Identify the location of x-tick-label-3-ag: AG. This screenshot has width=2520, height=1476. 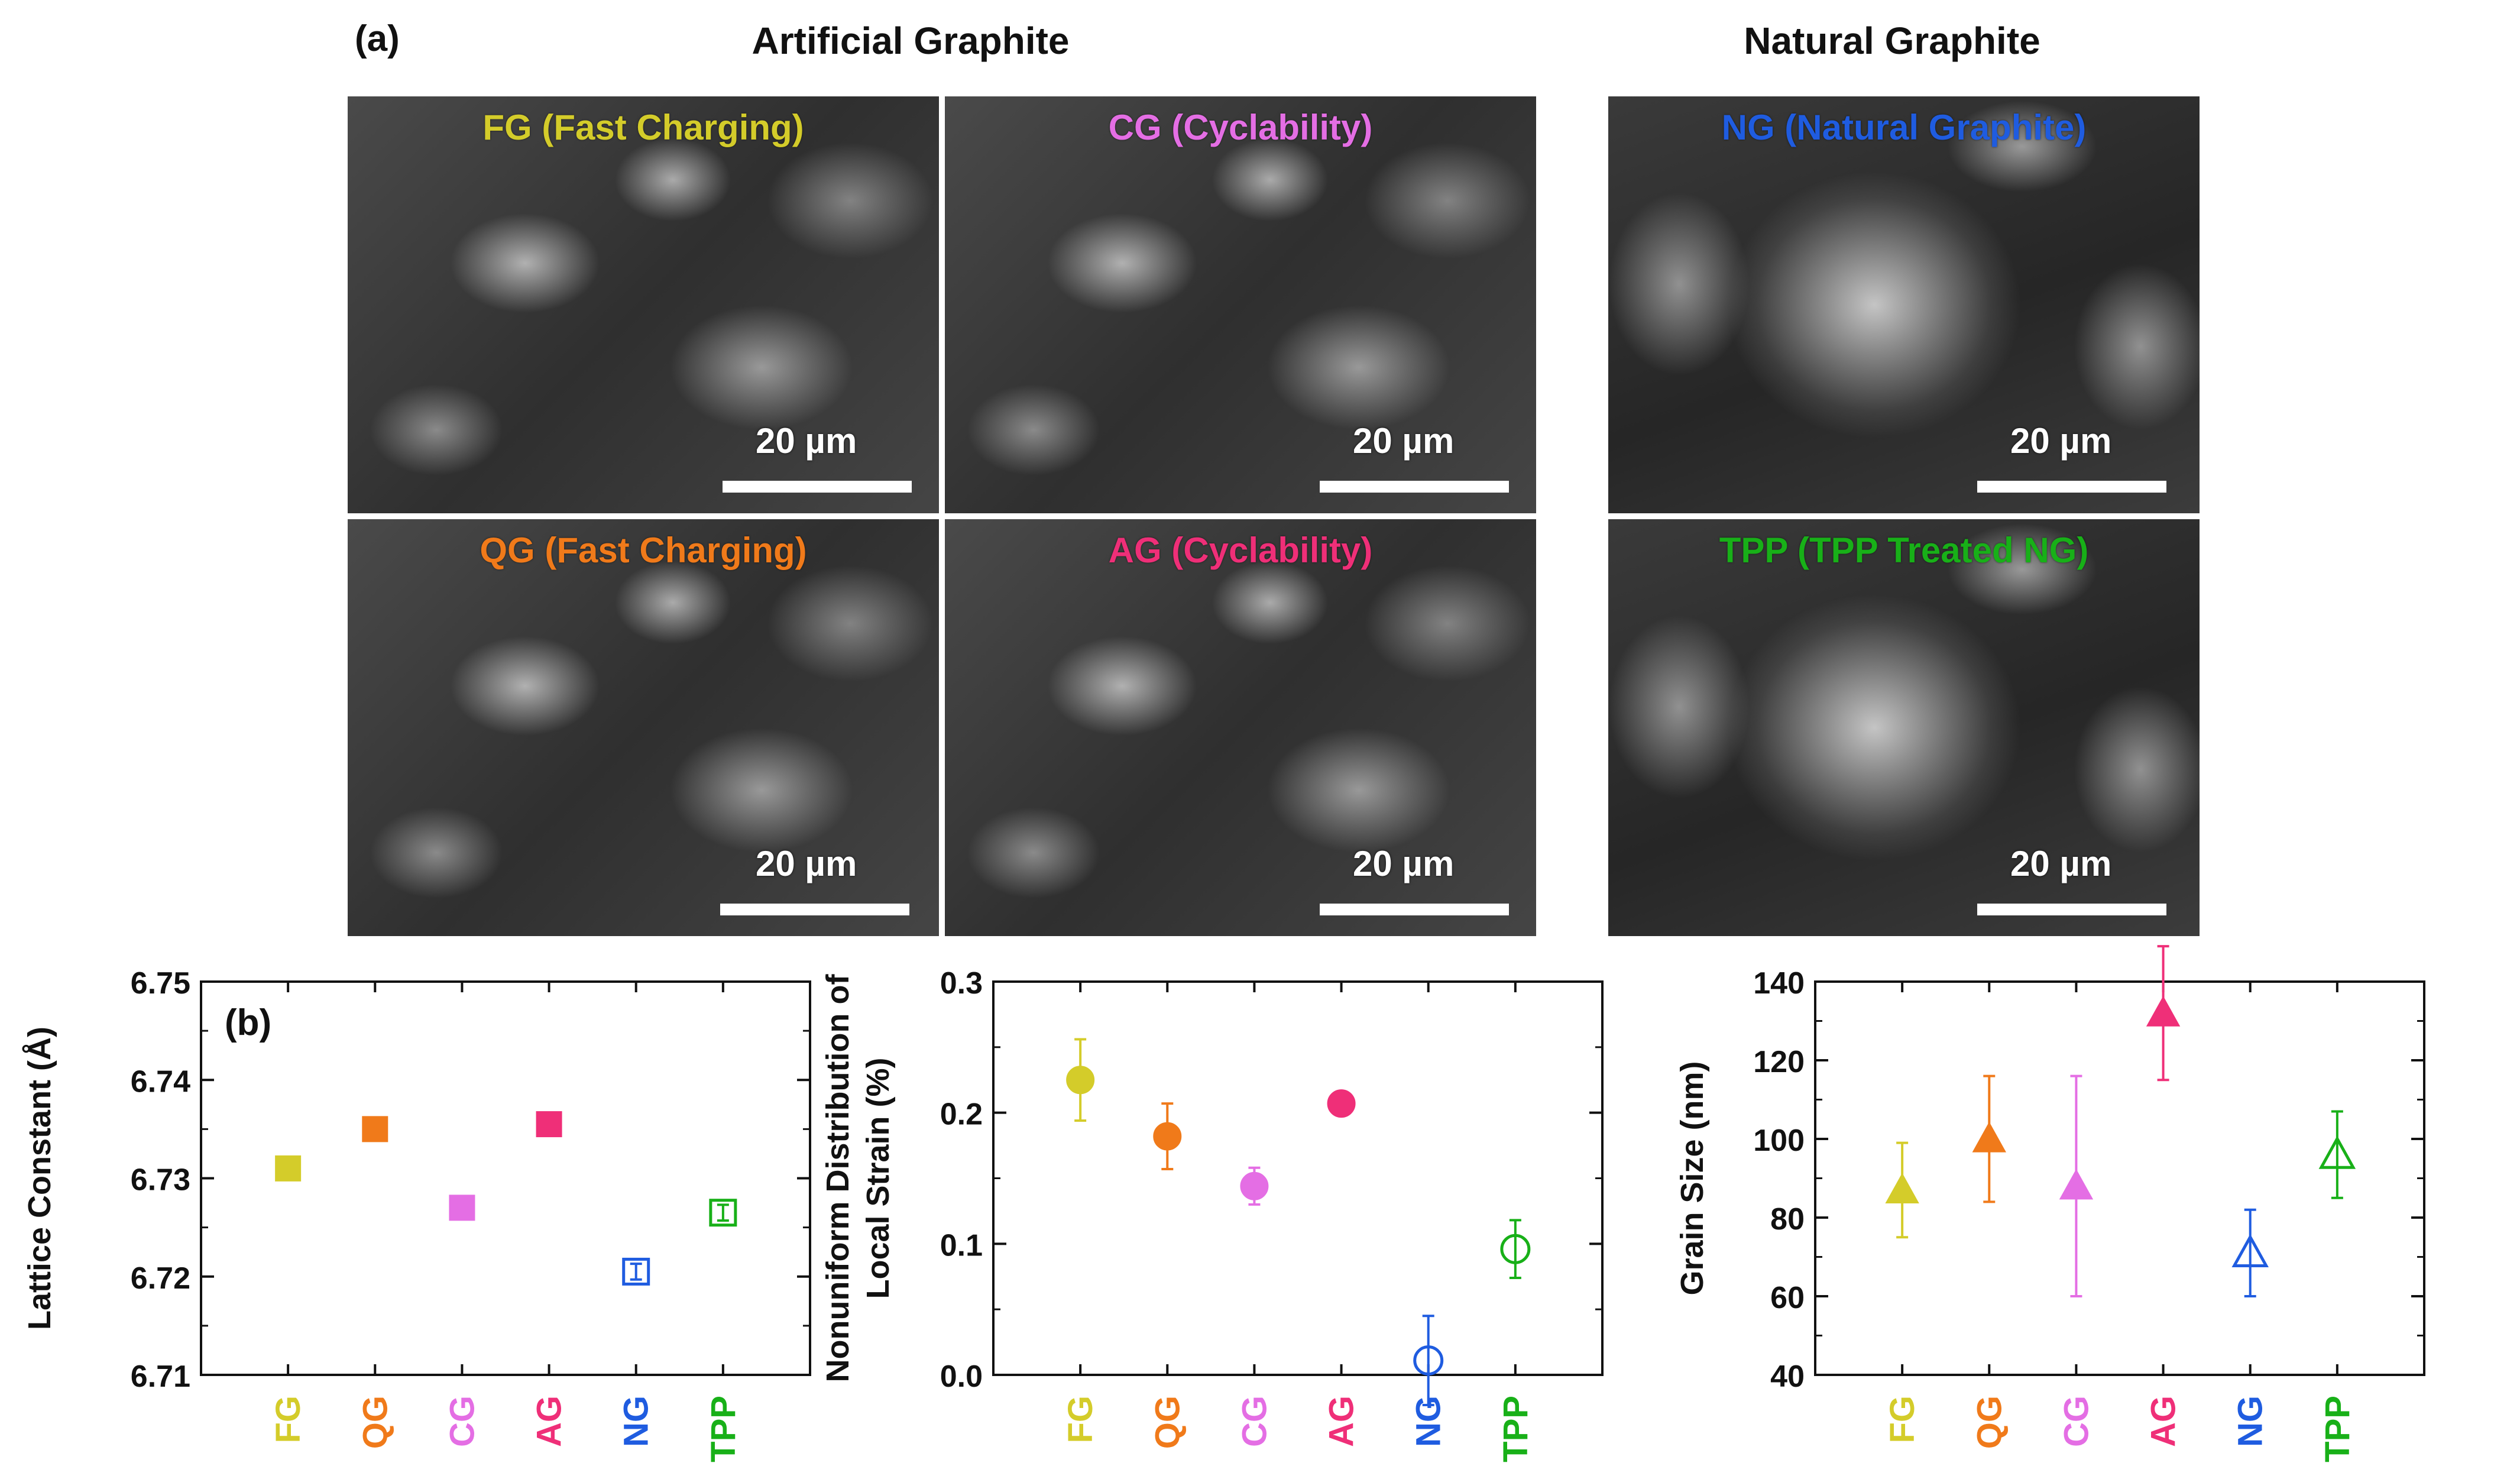
(2164, 1421).